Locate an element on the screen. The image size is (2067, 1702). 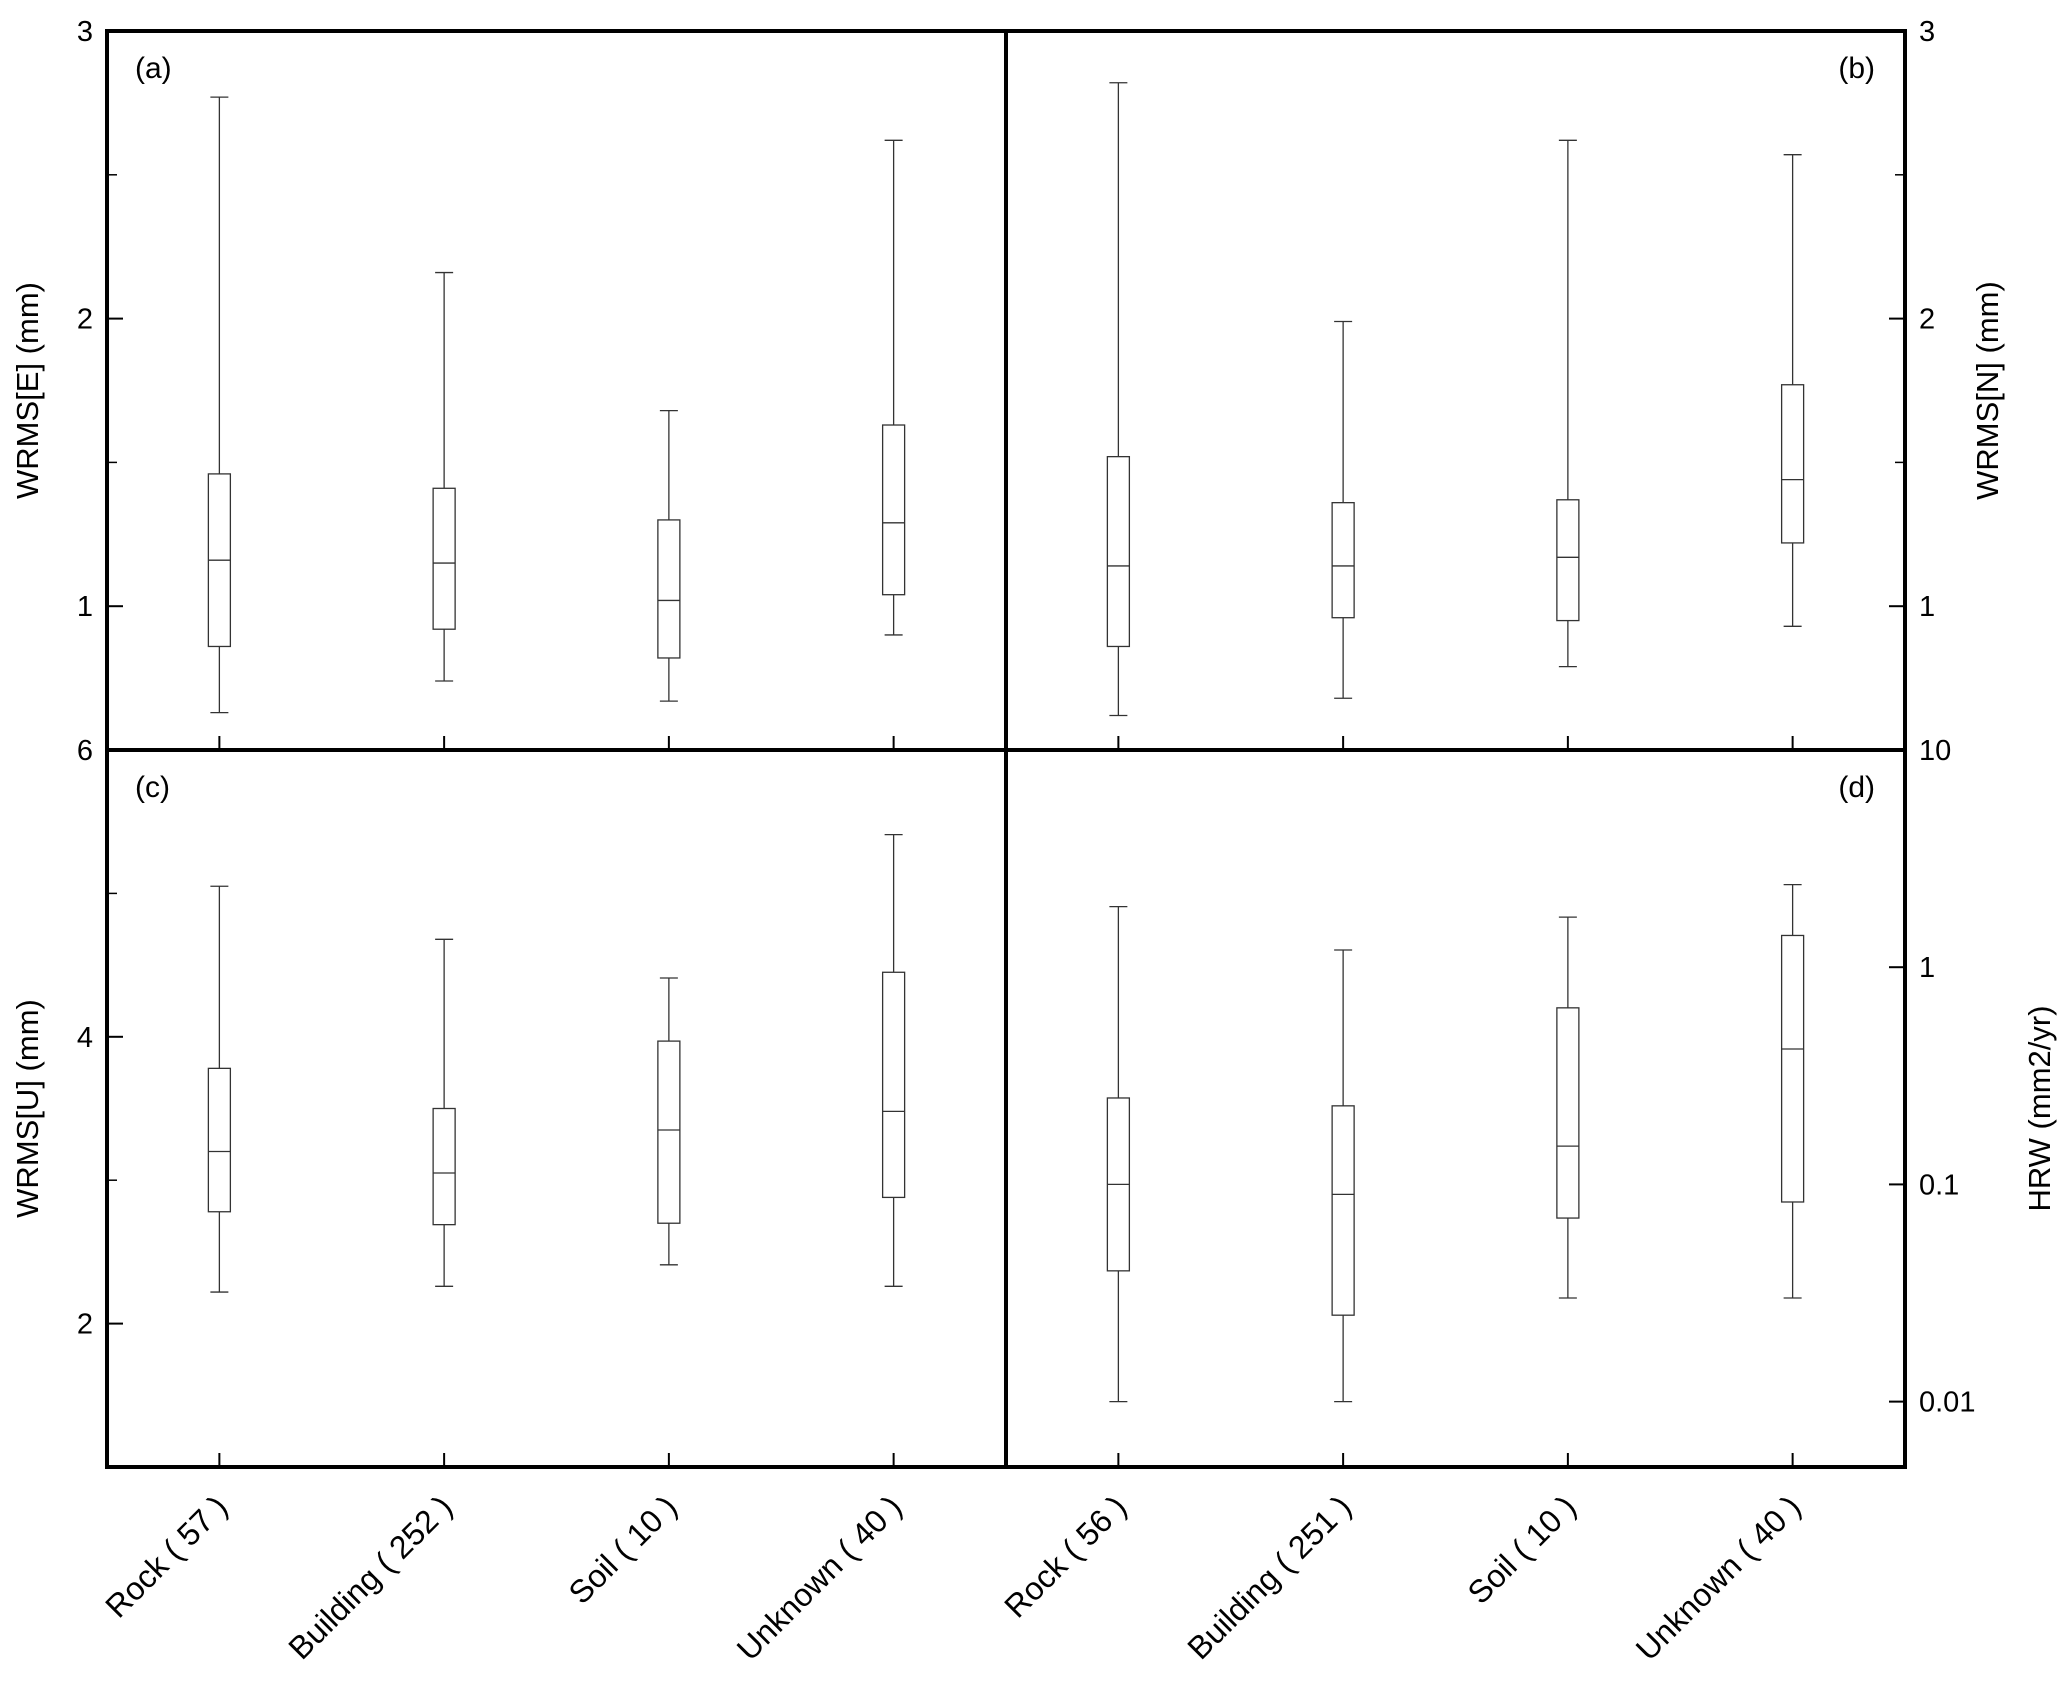
panel-tag-b: (b) is located at coordinates (1856, 68).